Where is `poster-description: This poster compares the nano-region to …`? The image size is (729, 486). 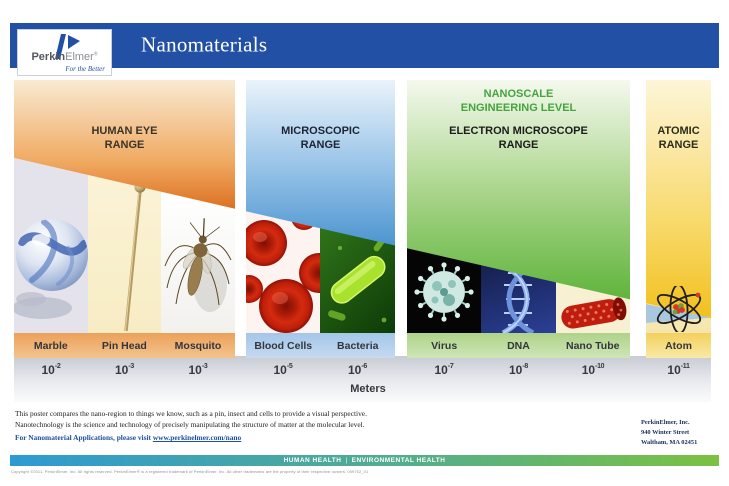
poster-description: This poster compares the nano-region to … is located at coordinates (235, 425).